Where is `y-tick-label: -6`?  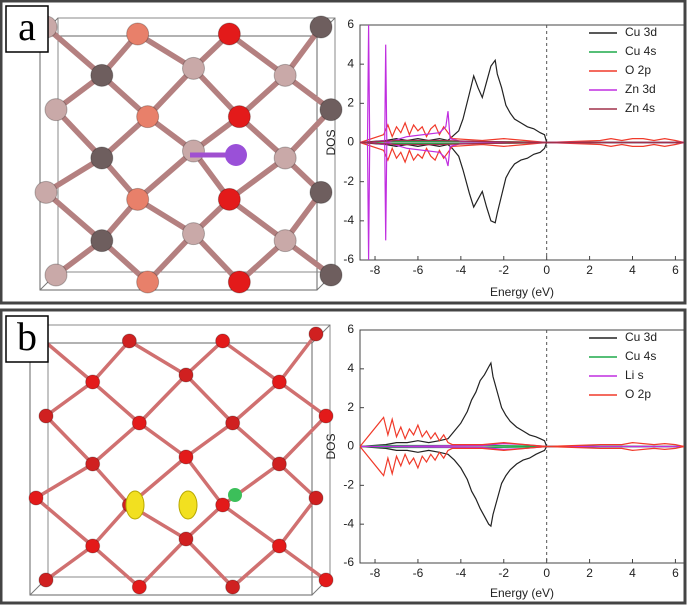 y-tick-label: -6 is located at coordinates (348, 259).